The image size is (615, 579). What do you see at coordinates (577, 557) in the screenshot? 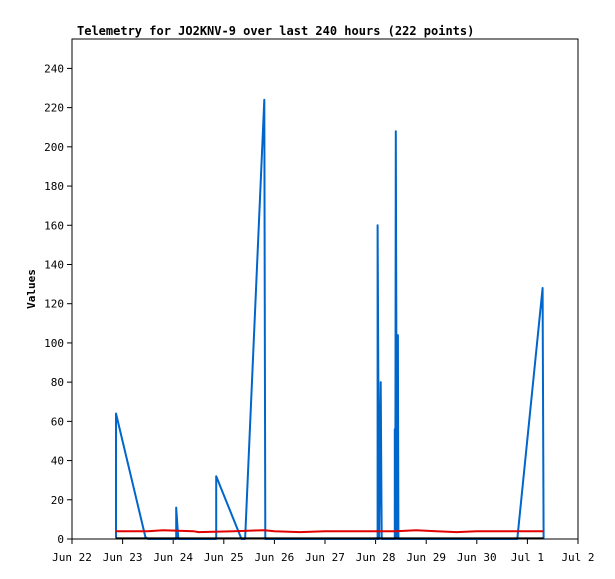
I see `x-tick-label: Jul 2` at bounding box center [577, 557].